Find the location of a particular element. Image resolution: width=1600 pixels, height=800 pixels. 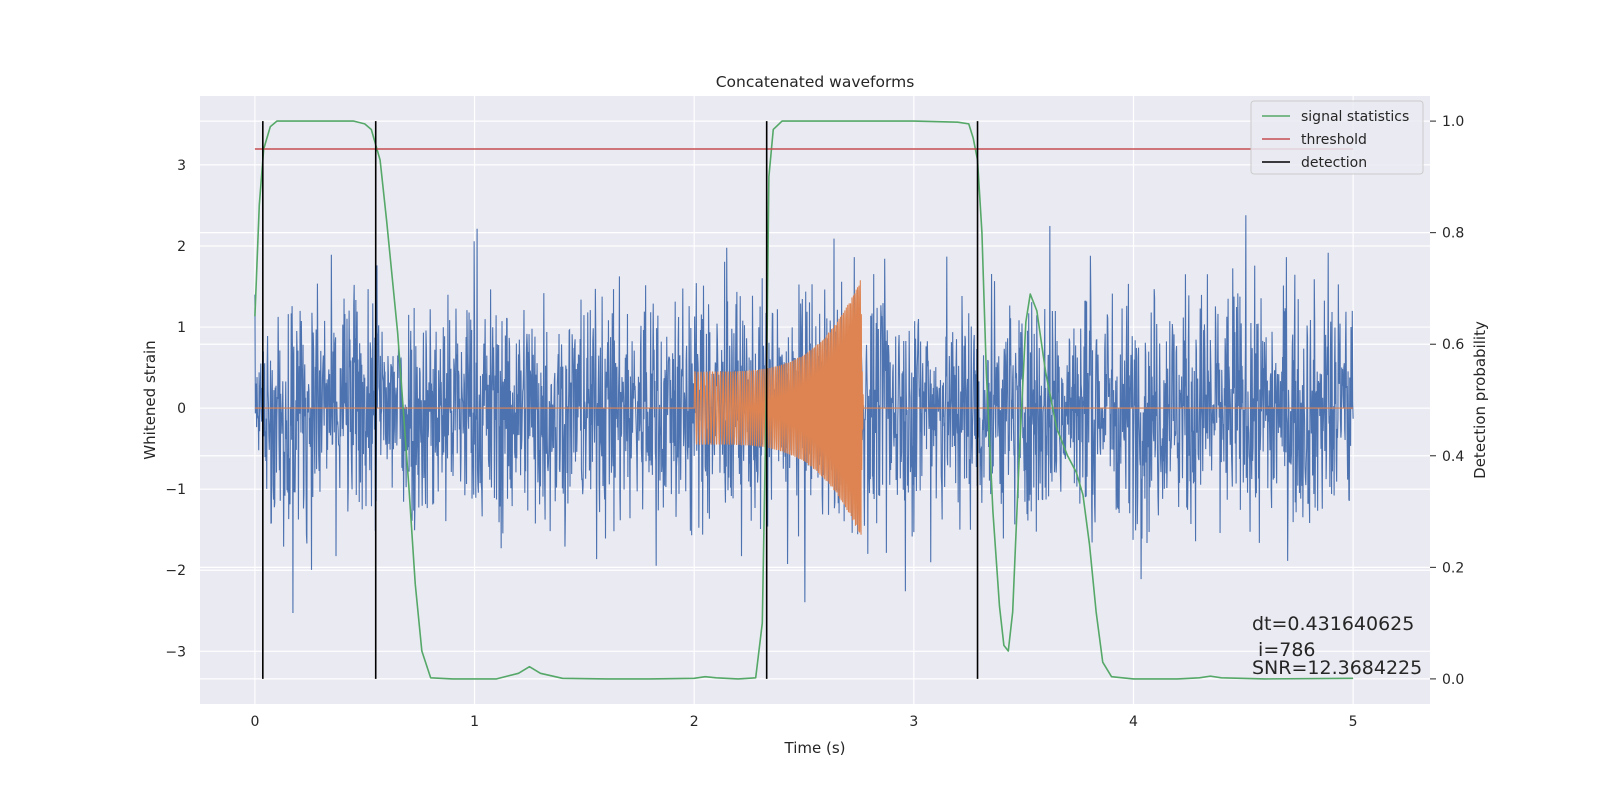

legend-label-detection: detection is located at coordinates (1334, 163).